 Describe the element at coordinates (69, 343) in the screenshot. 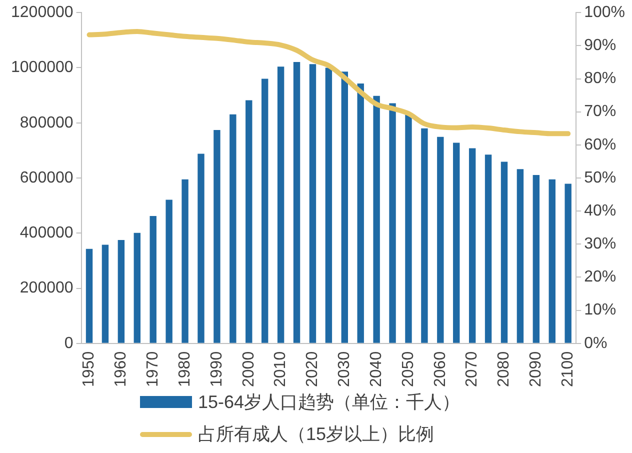

I see `y-tick-label: 0` at that location.